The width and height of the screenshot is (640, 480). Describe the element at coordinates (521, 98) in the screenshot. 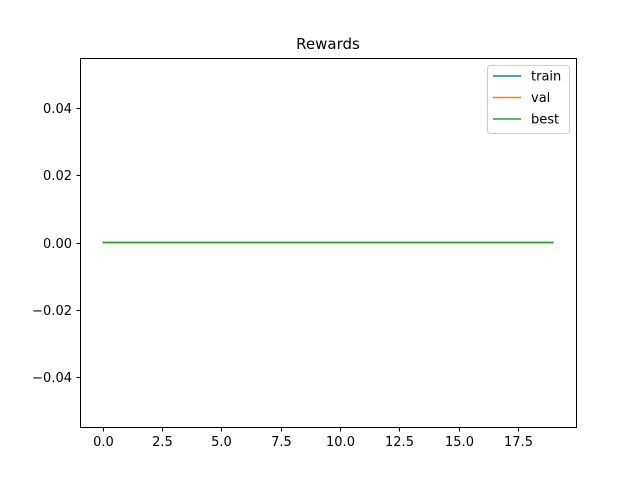

I see `legend-item-val: val` at that location.